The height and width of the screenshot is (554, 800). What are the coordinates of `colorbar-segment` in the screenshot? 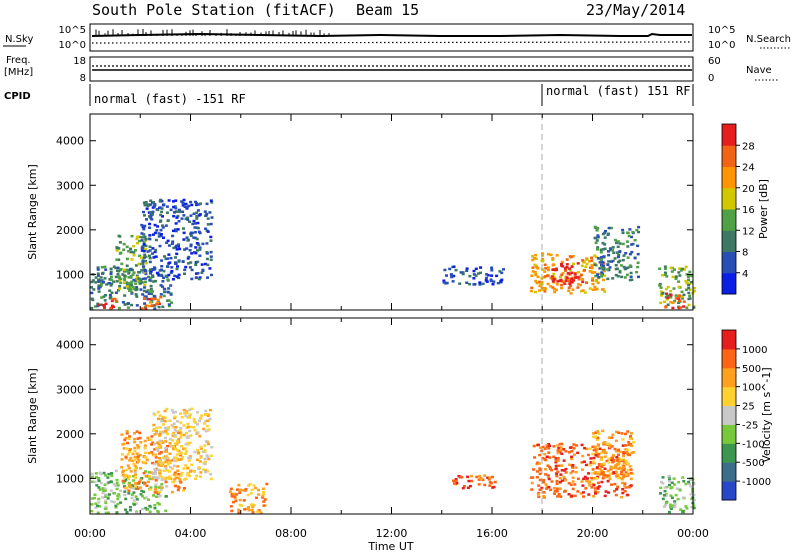 It's located at (729, 340).